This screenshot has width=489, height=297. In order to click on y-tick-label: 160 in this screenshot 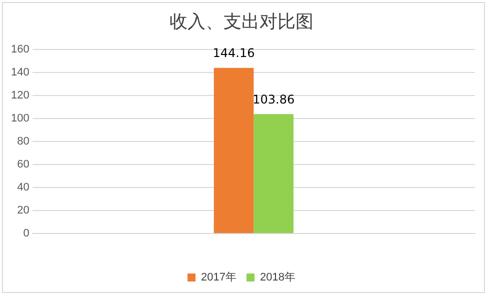, I will do `click(20, 50)`.